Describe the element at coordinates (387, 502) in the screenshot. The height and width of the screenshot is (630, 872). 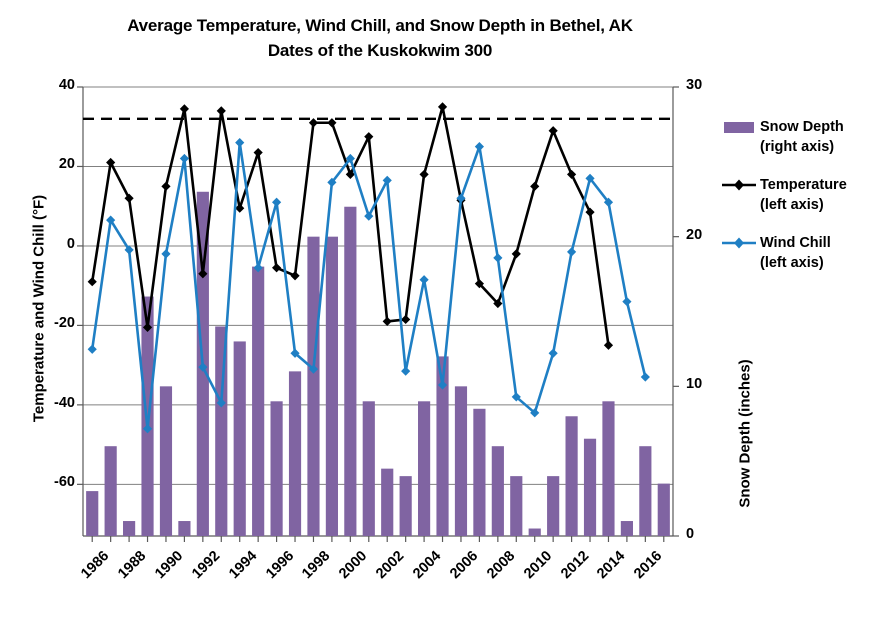
I see `bar-snow-depth-2002` at that location.